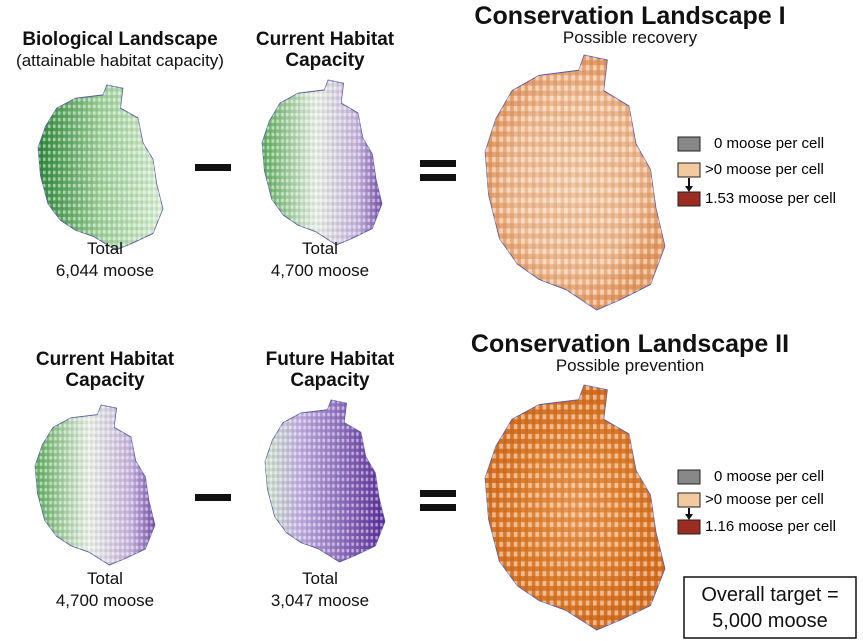  What do you see at coordinates (120, 60) in the screenshot?
I see `panel-subtitle: (attainable habitat capacity)` at bounding box center [120, 60].